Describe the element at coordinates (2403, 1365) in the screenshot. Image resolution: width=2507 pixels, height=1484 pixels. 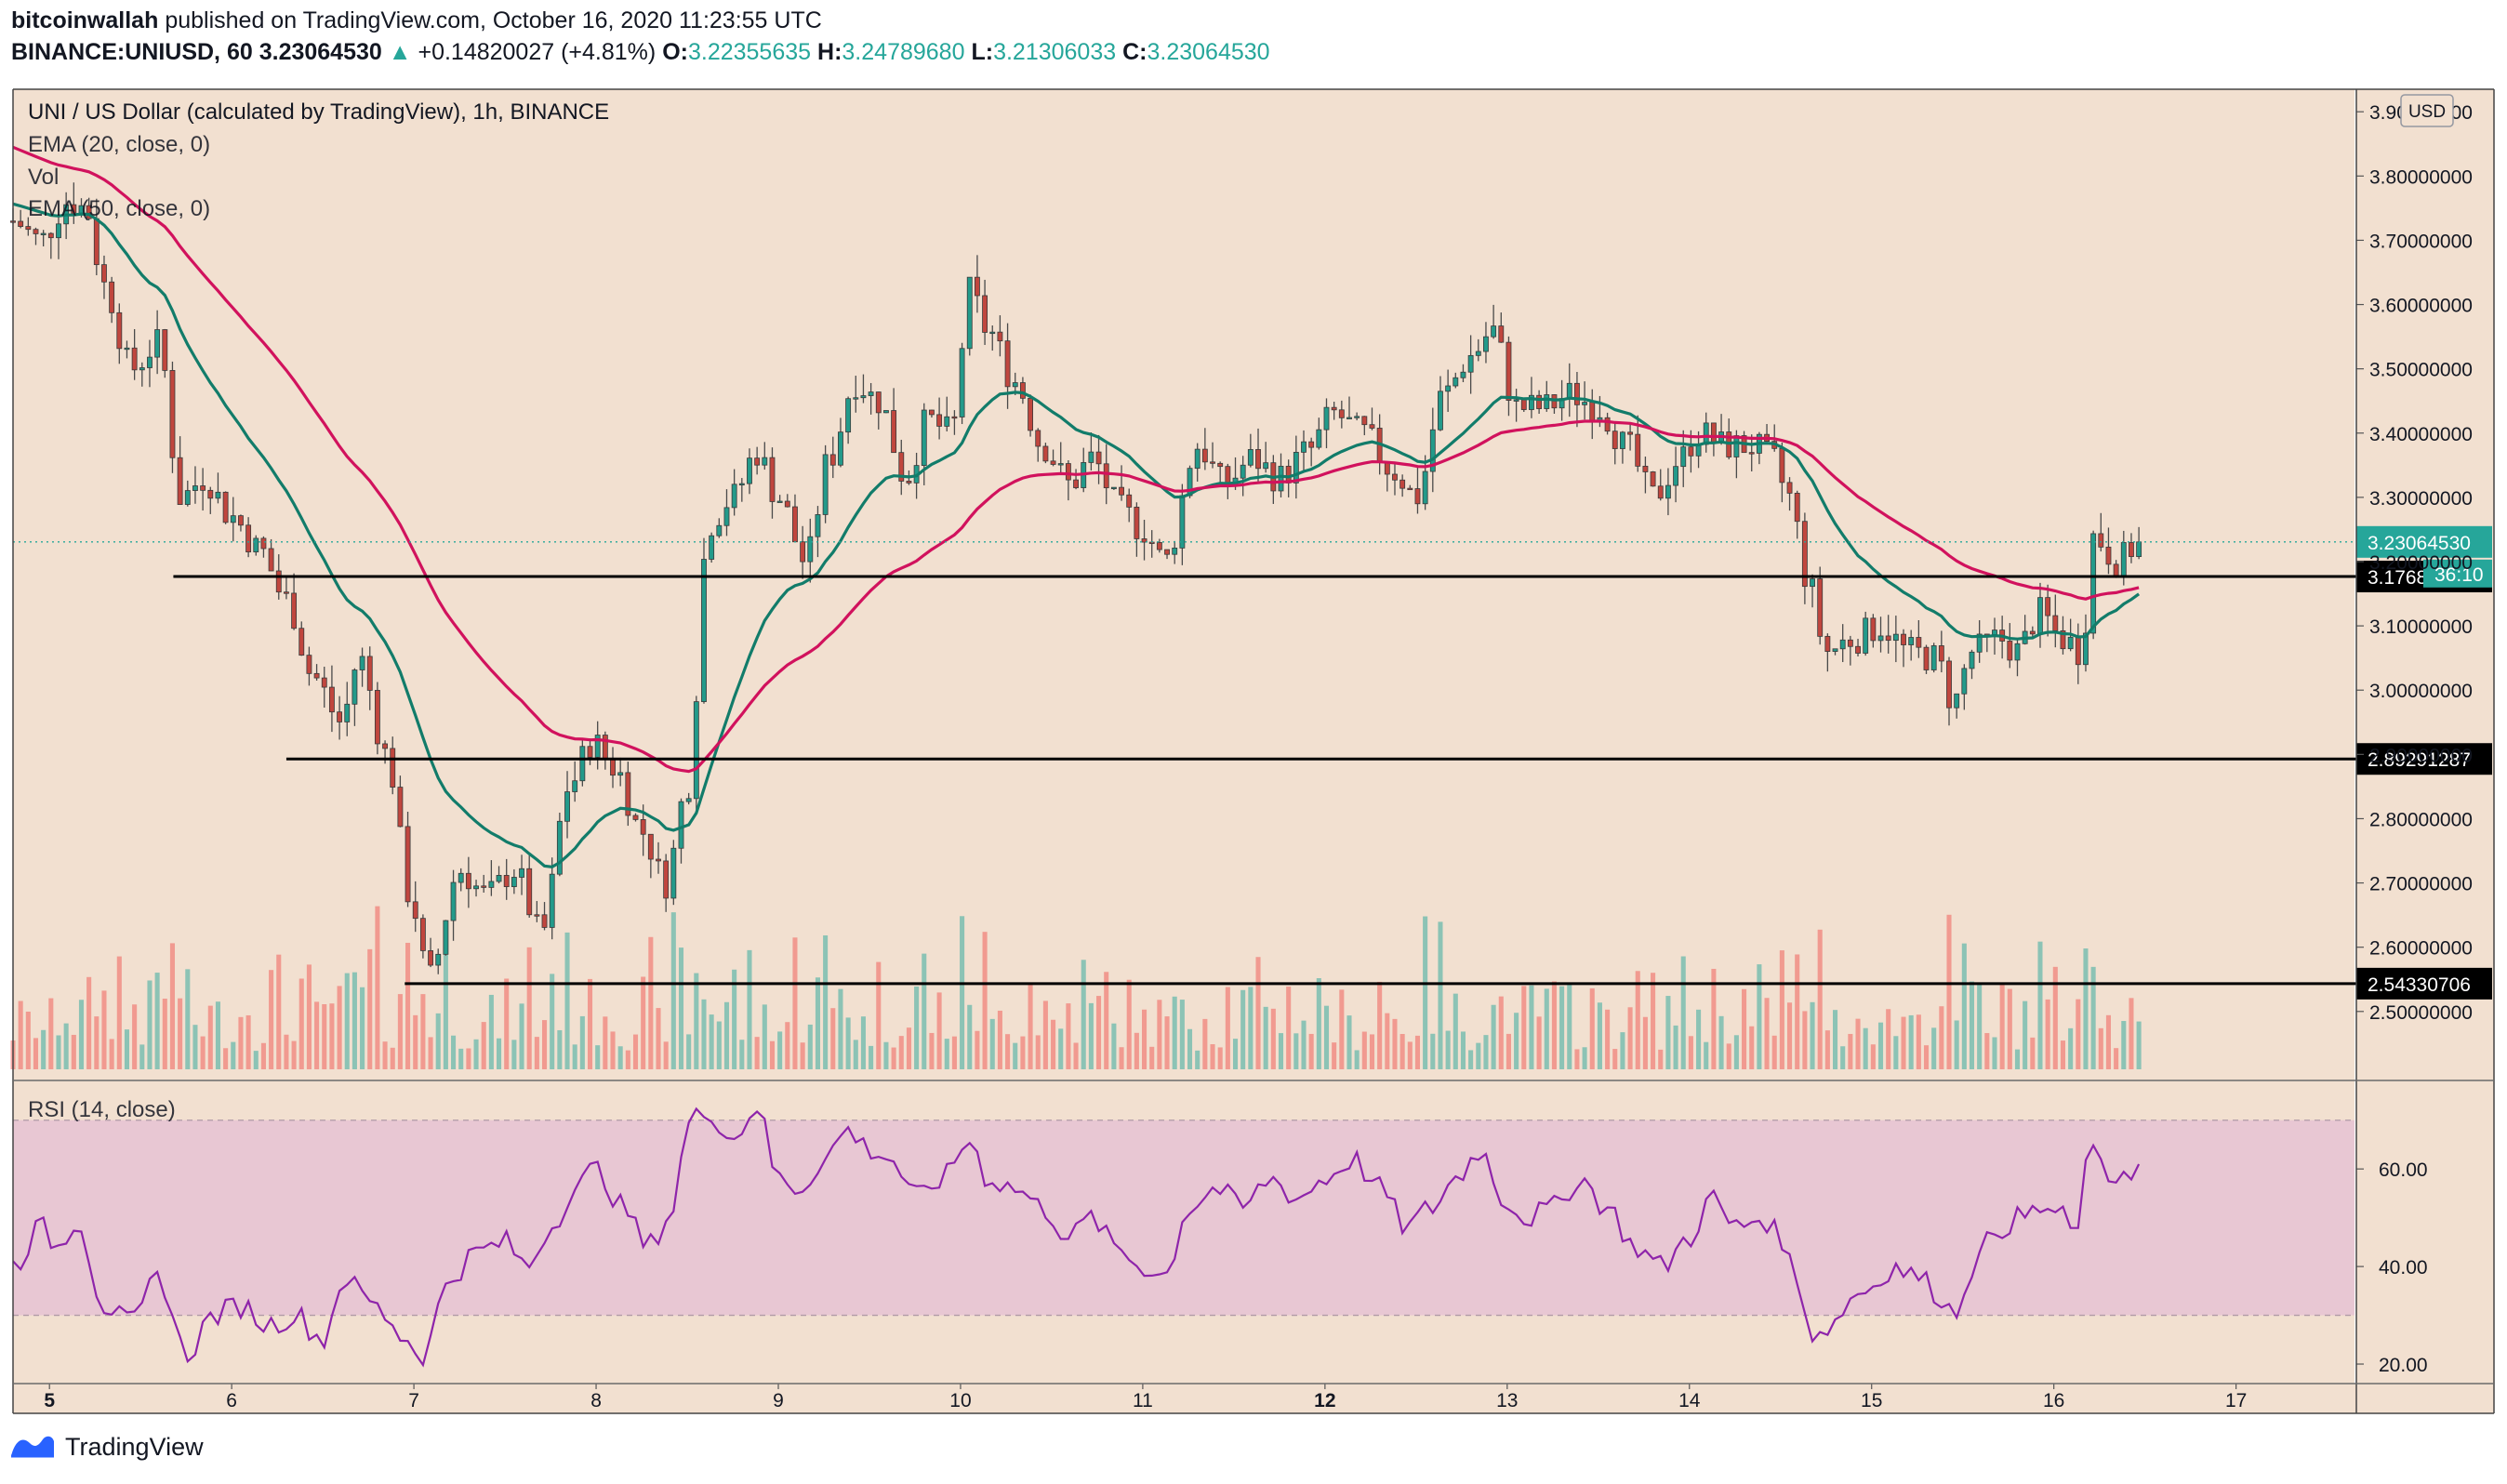
I see `rsi-tick-label: 20.00` at that location.